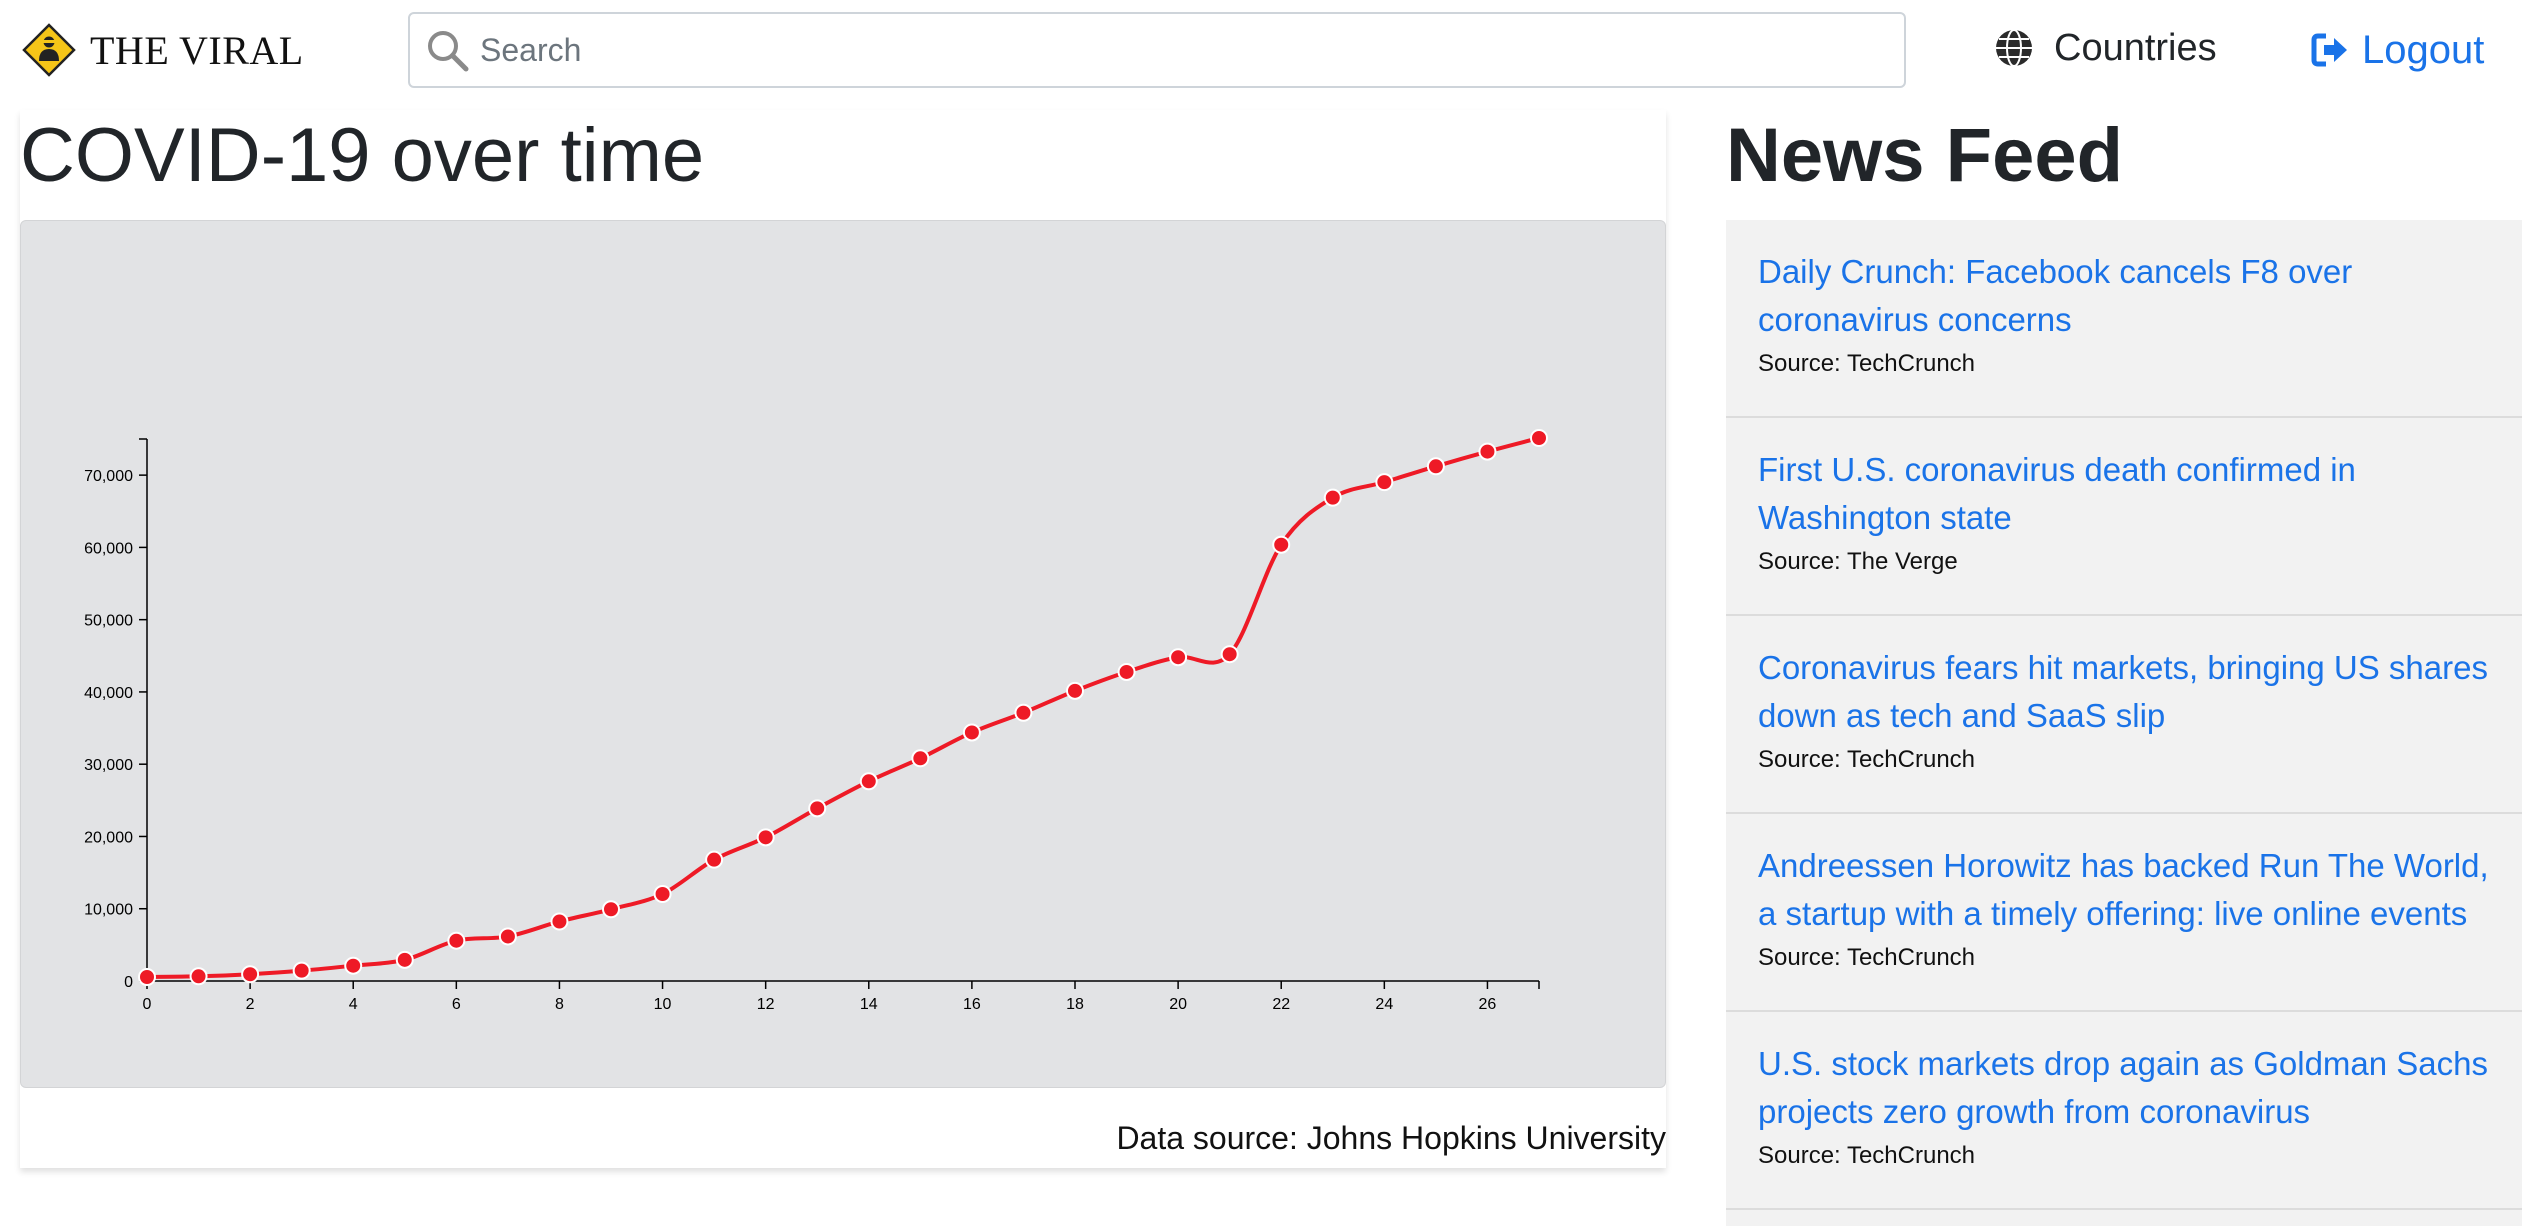 This screenshot has height=1226, width=2542. I want to click on brand-name: THE VIRAL, so click(197, 50).